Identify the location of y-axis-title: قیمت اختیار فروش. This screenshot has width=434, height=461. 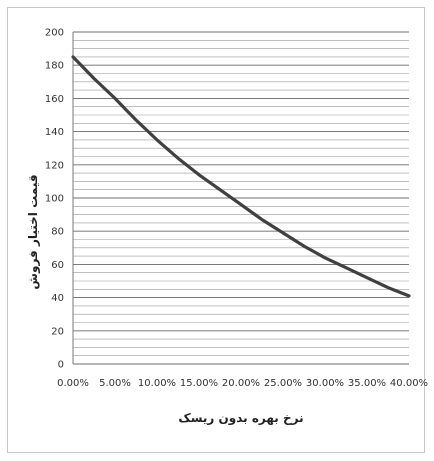
(33, 231).